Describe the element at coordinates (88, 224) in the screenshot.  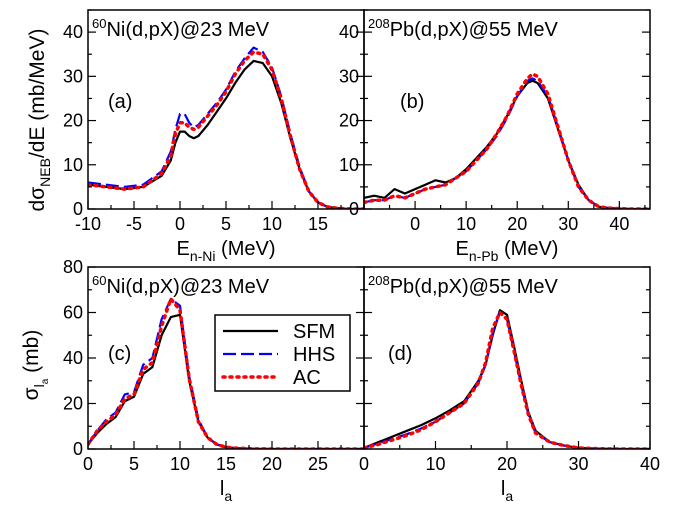
I see `x-tick-label: -10` at that location.